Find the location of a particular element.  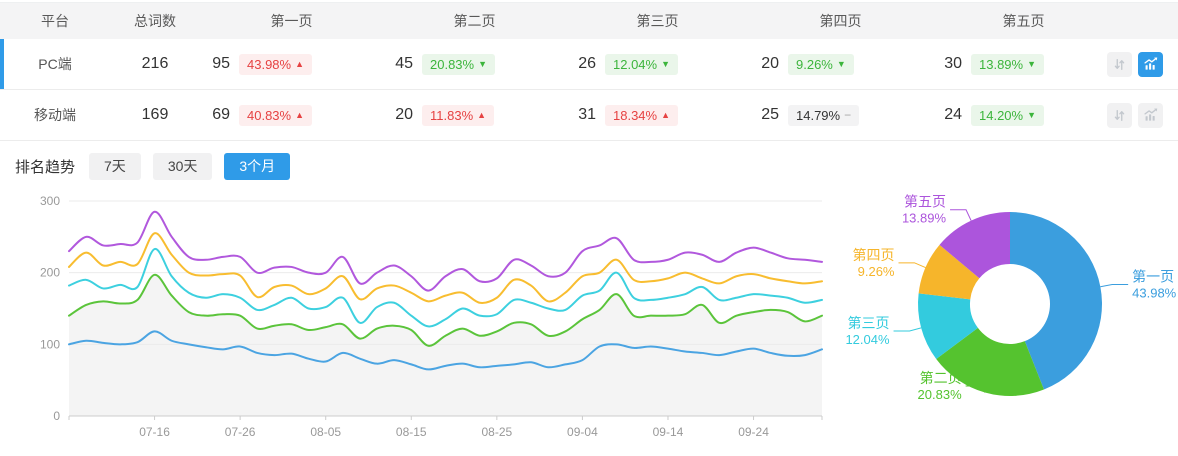

svg-text: 第四页 is located at coordinates (874, 255).